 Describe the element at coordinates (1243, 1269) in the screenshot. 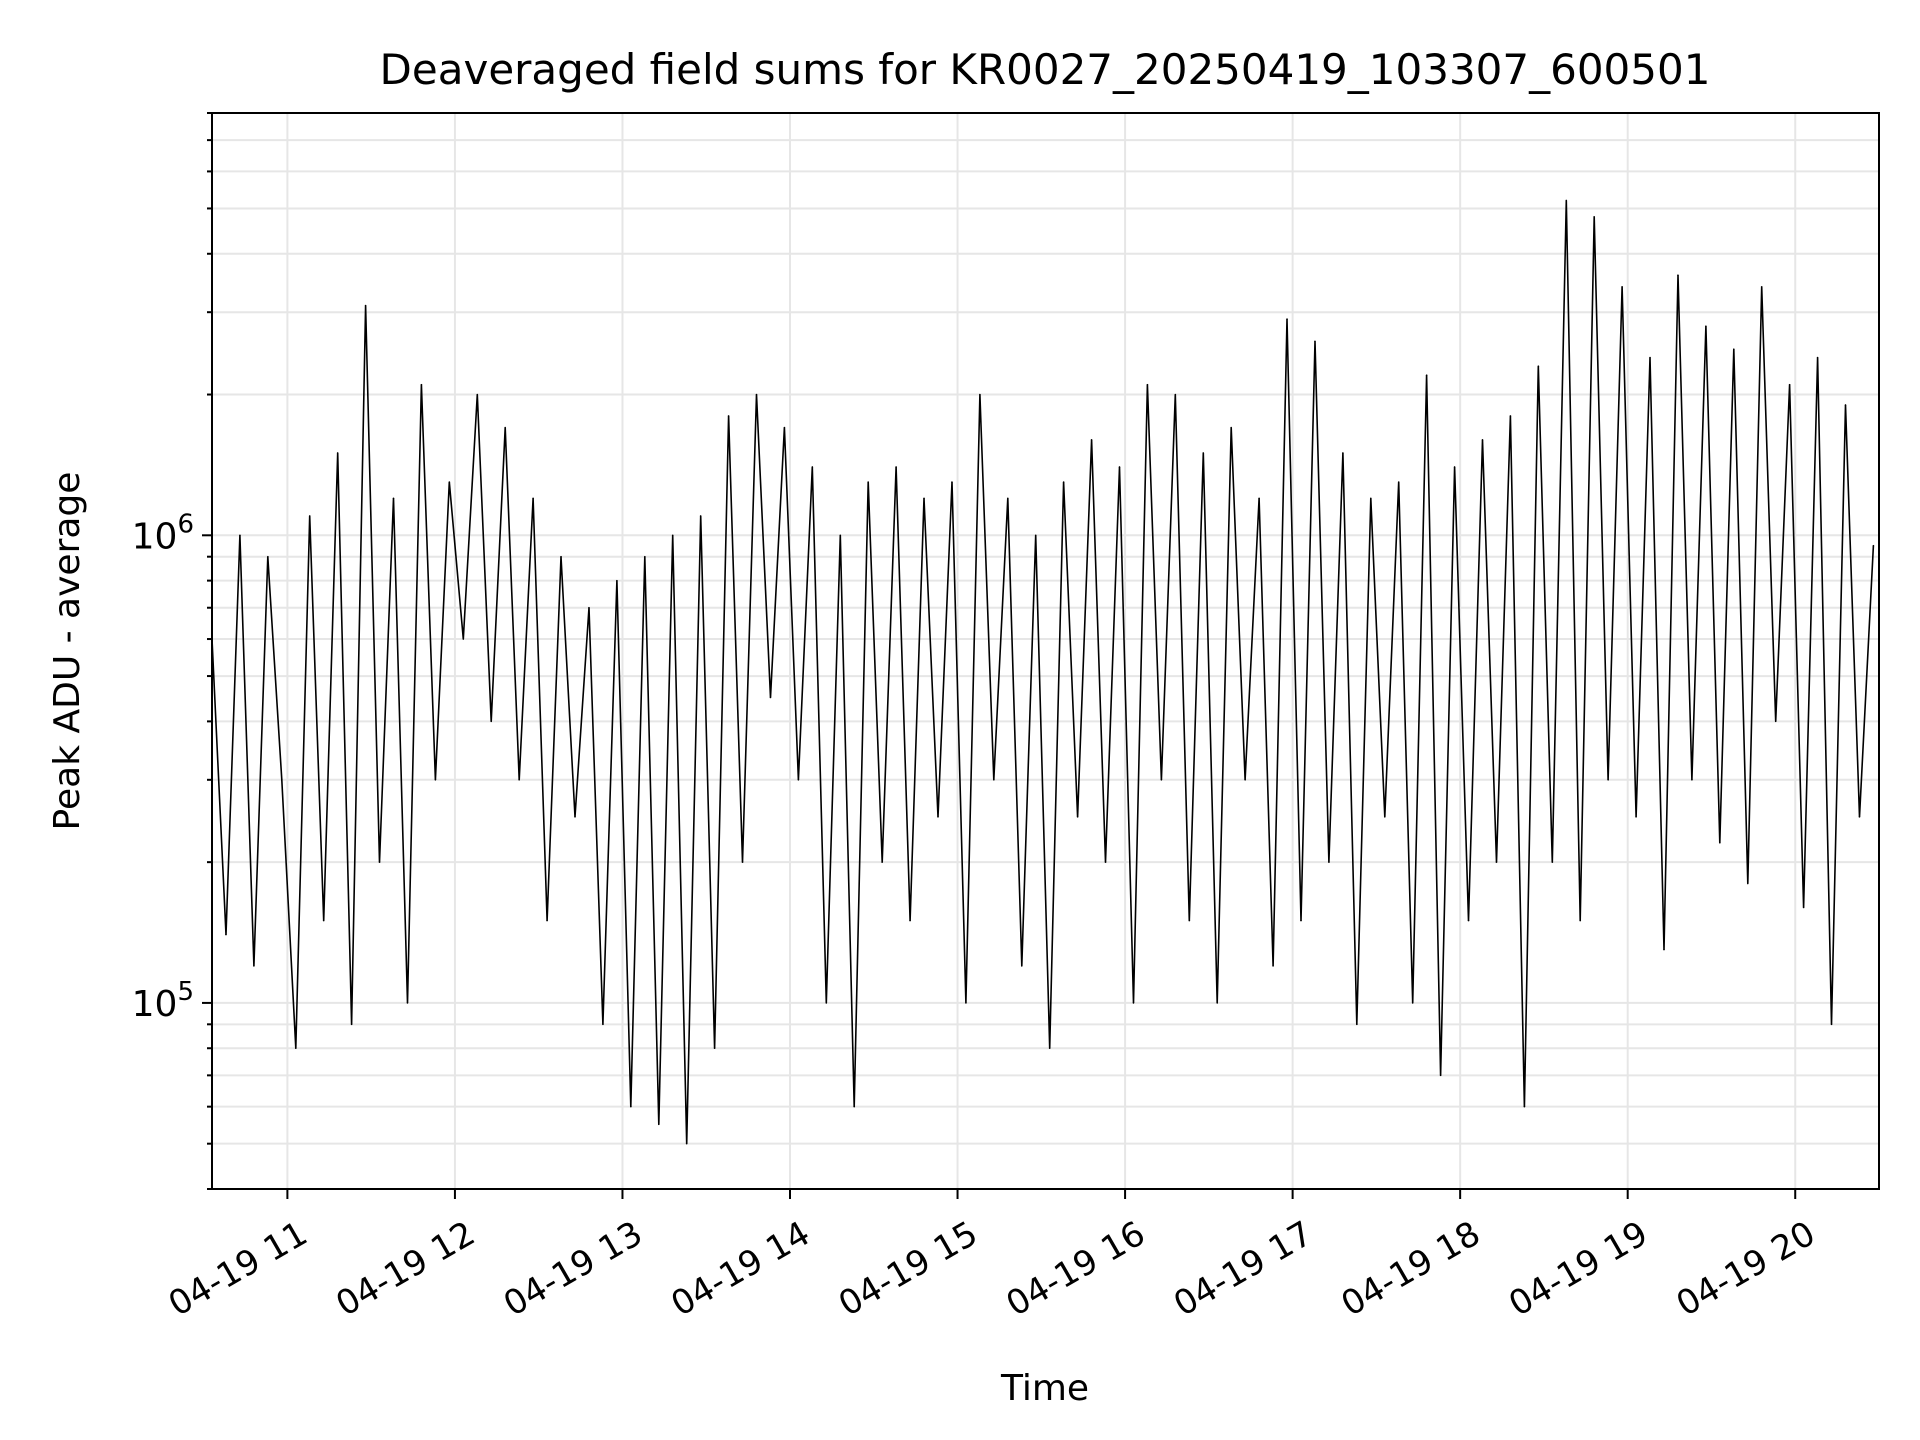

I see `x-tick-label: 04-19 17` at that location.